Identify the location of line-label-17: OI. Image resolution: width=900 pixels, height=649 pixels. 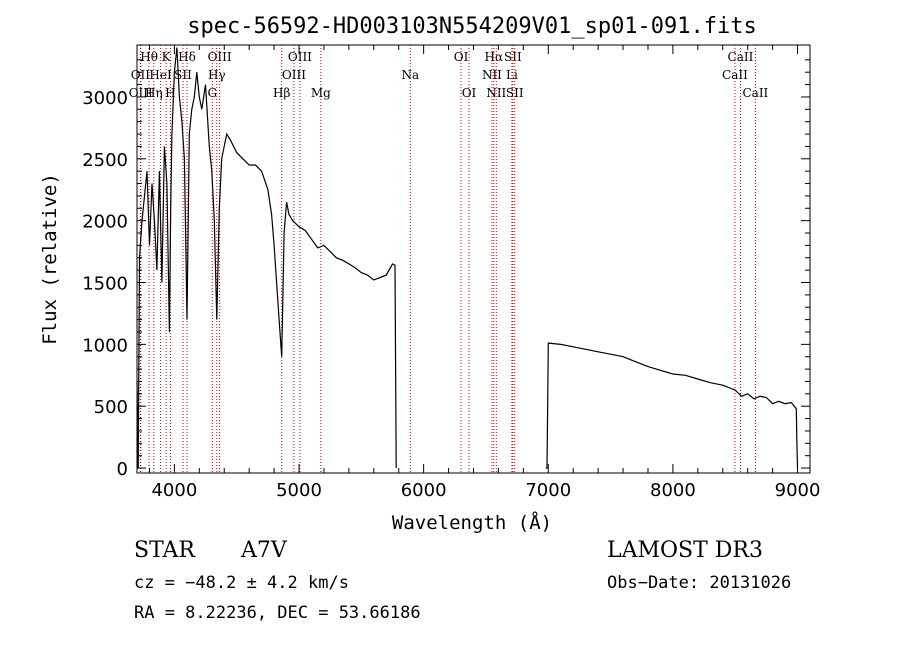
(461, 57).